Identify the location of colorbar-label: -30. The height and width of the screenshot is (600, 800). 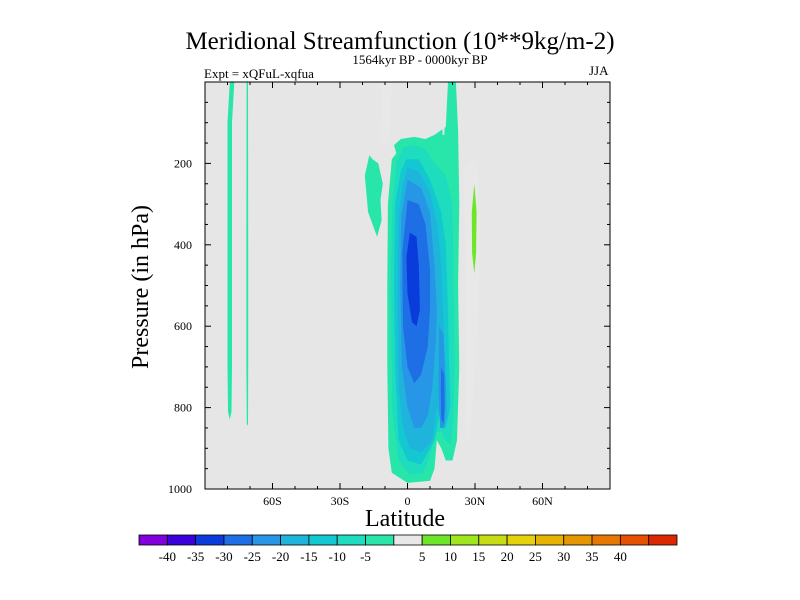
(223, 556).